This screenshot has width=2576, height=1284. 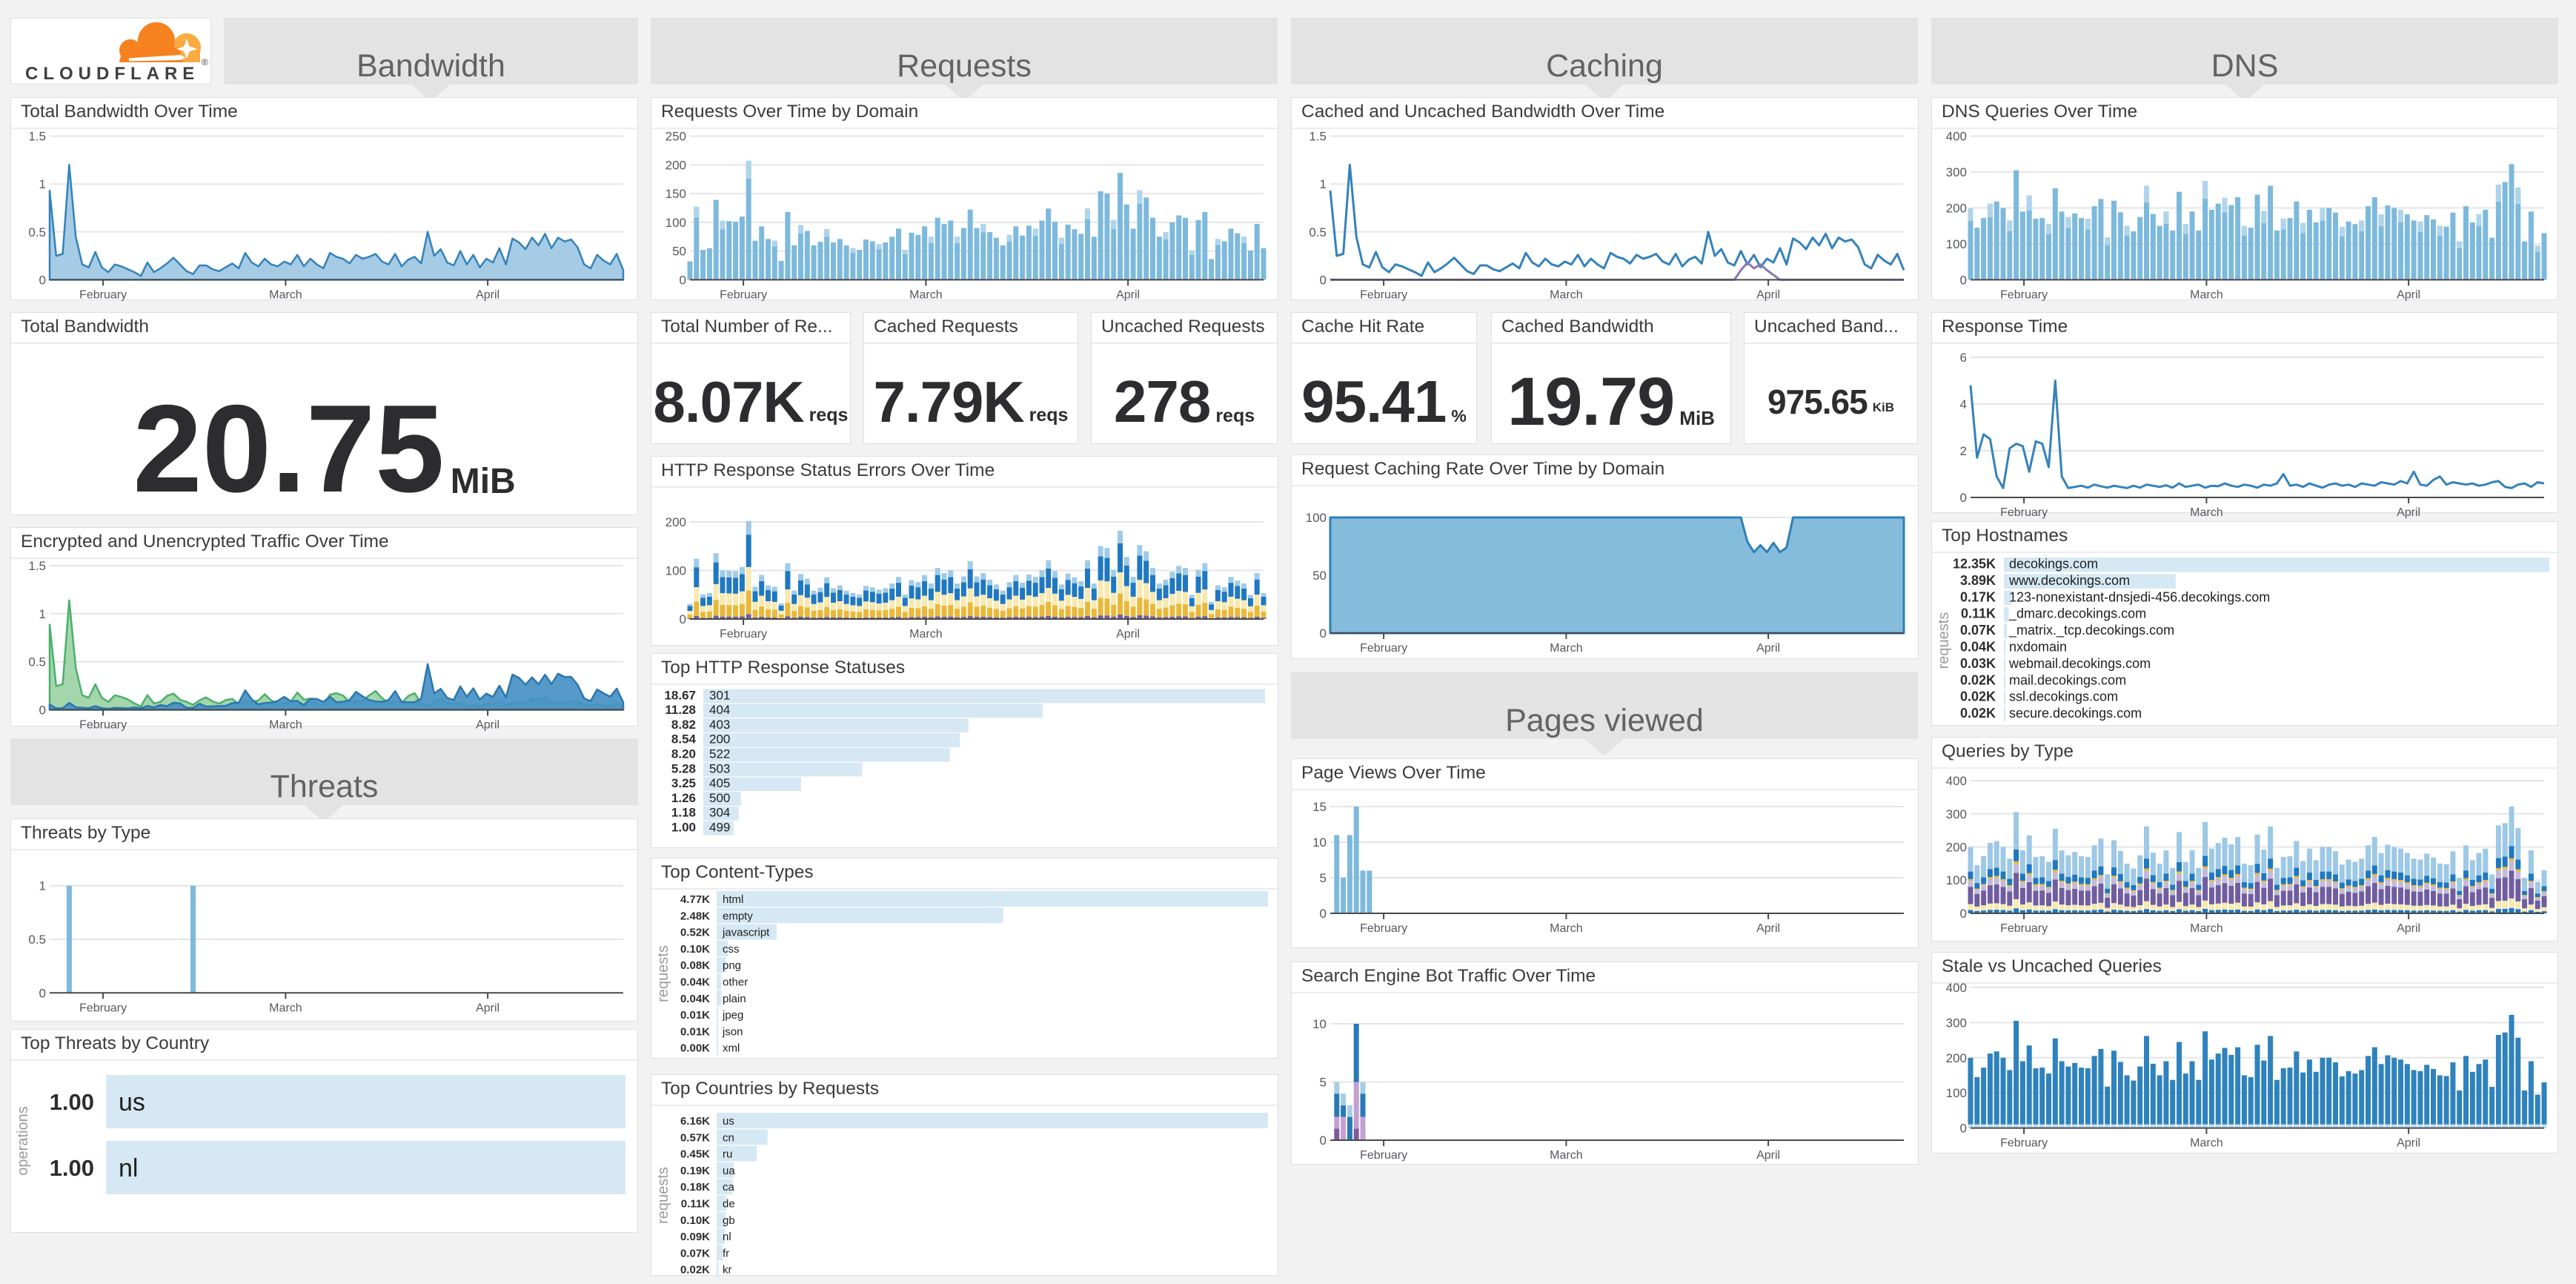 I want to click on svg-text: 1.18, so click(x=683, y=813).